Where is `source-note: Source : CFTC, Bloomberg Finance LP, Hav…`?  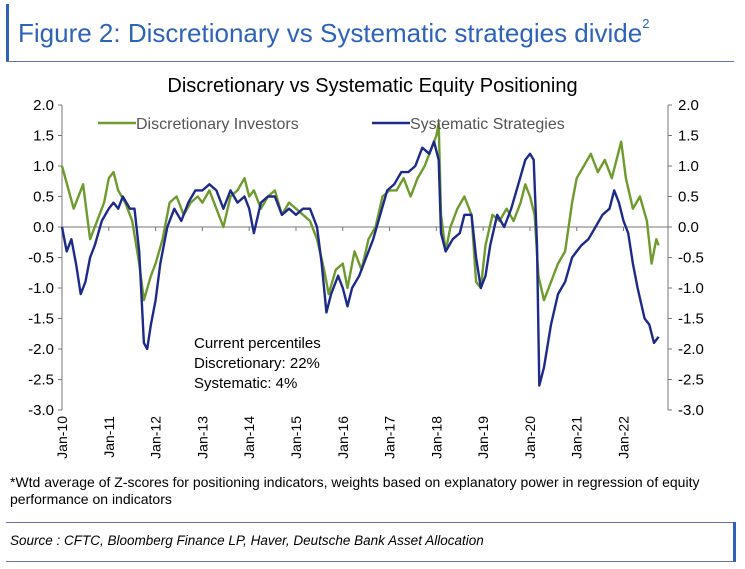 source-note: Source : CFTC, Bloomberg Finance LP, Hav… is located at coordinates (247, 540).